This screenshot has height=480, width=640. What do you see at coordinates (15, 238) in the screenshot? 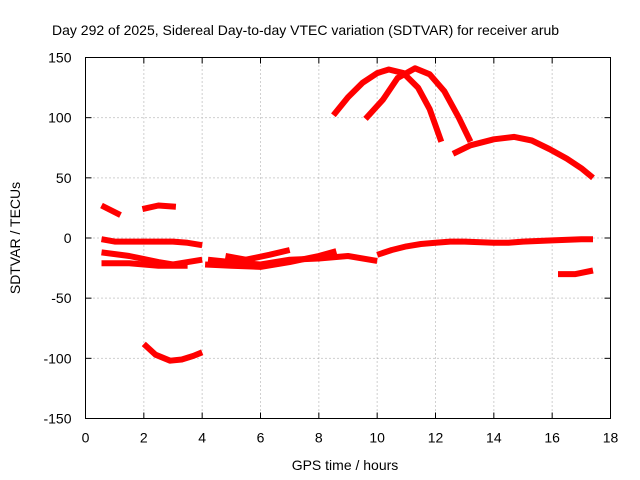
I see `y-axis-title: SDTVAR / TECUs` at bounding box center [15, 238].